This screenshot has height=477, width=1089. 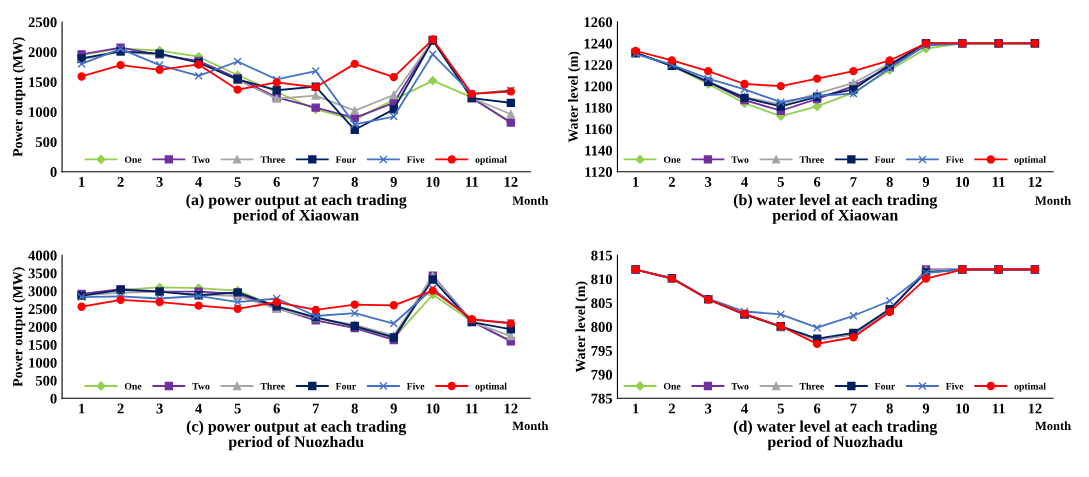 What do you see at coordinates (42, 255) in the screenshot?
I see `y-tick-label: 4000` at bounding box center [42, 255].